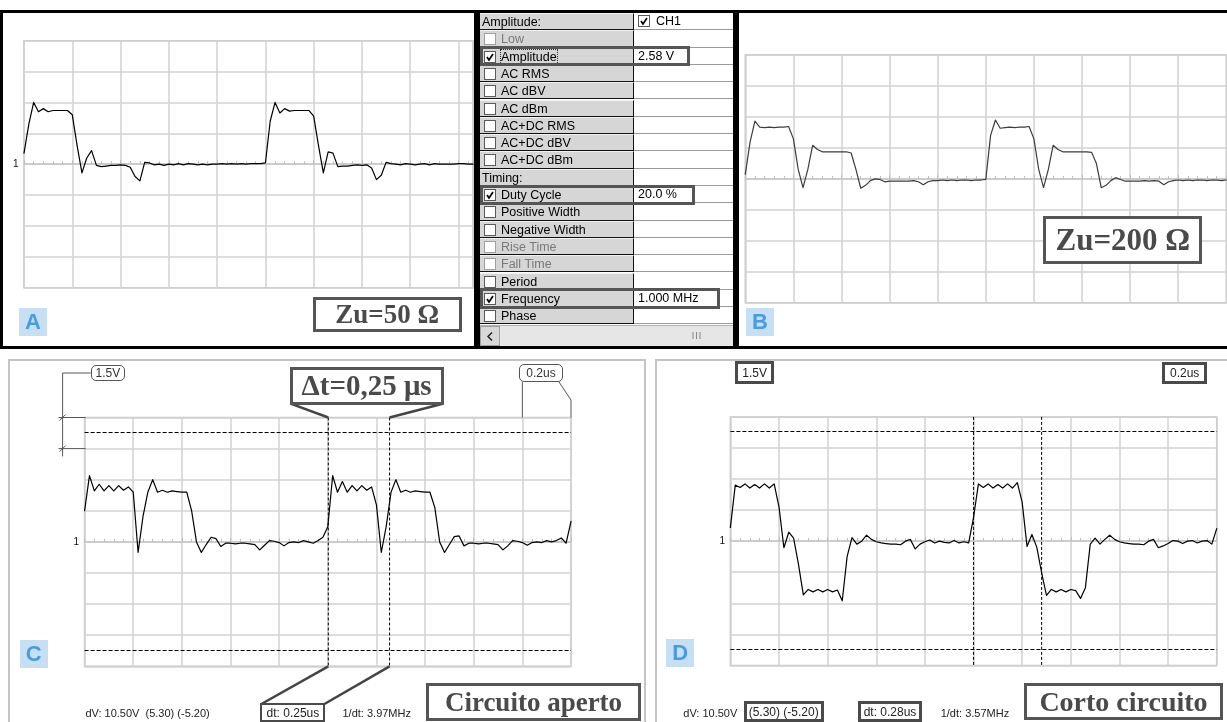  Describe the element at coordinates (502, 177) in the screenshot. I see `text: Timing:` at that location.